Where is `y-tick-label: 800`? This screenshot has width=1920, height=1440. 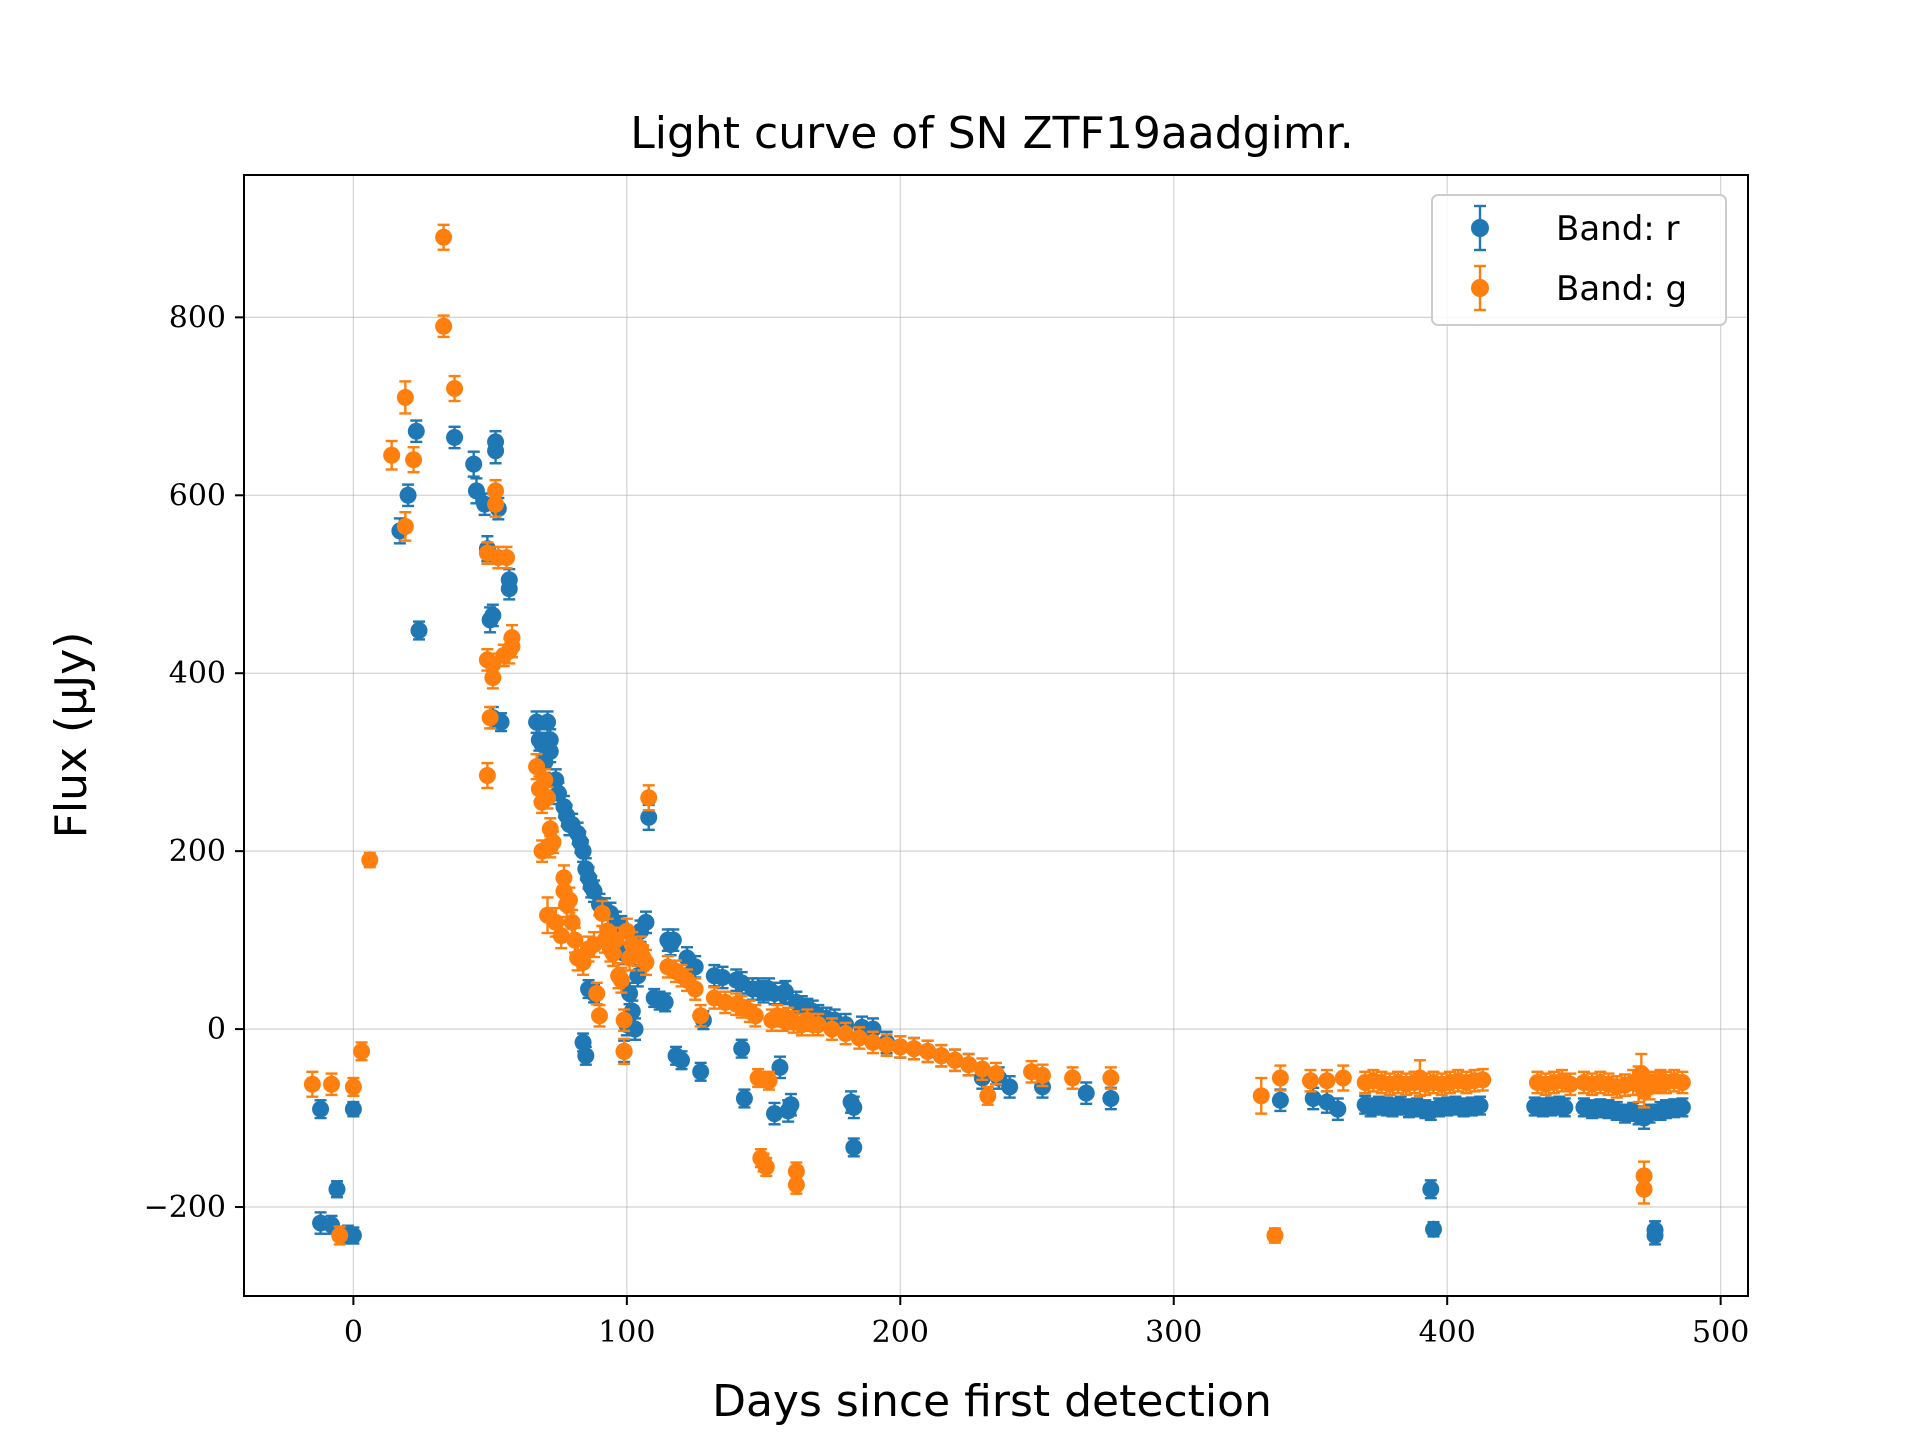 y-tick-label: 800 is located at coordinates (197, 317).